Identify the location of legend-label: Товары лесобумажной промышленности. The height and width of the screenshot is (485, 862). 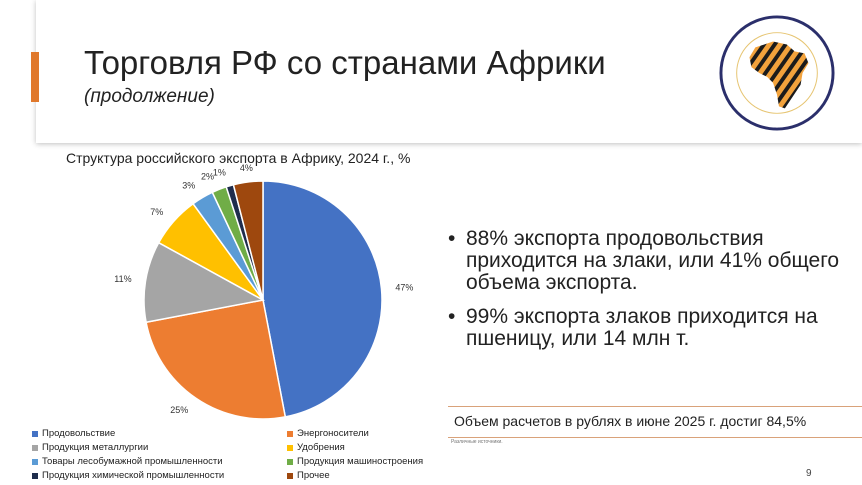
(132, 461).